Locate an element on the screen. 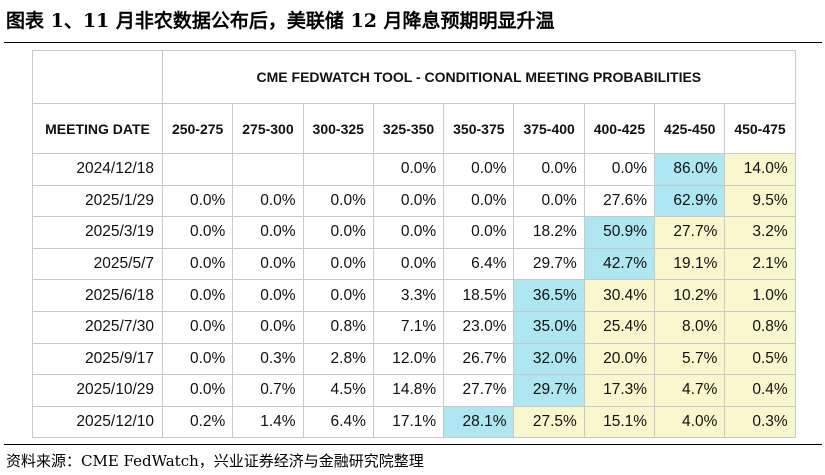  column-header: 250-275 is located at coordinates (197, 128).